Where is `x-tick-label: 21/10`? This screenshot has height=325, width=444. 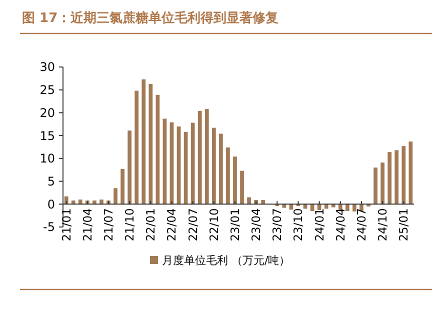 x-tick-label: 21/10 is located at coordinates (129, 225).